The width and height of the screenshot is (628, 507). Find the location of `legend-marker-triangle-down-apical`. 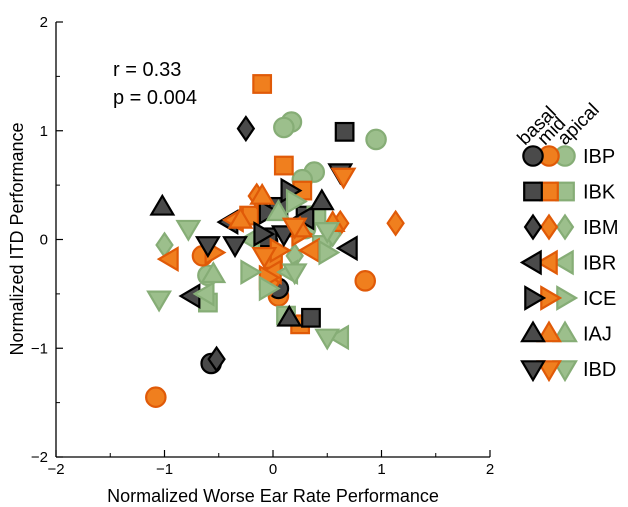

legend-marker-triangle-down-apical is located at coordinates (565, 371).